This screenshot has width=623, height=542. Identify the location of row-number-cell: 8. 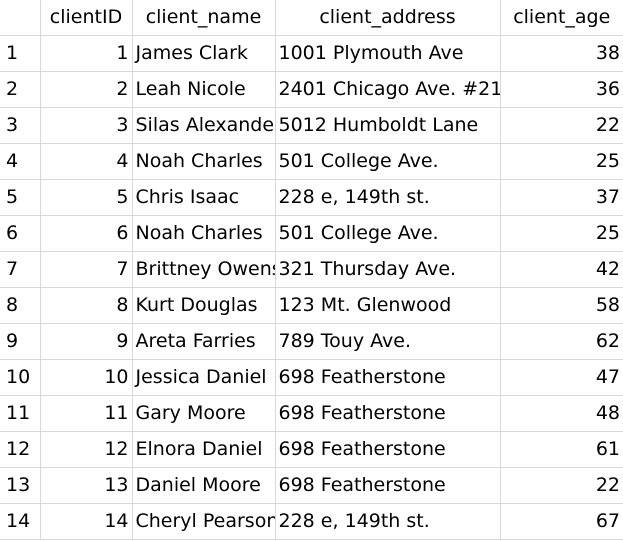
(20, 305).